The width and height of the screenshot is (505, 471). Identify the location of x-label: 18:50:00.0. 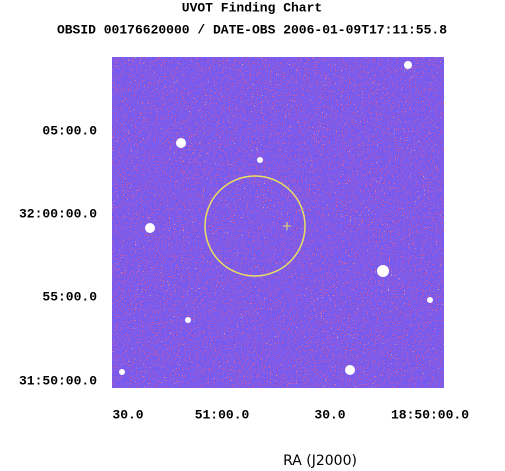
(430, 414).